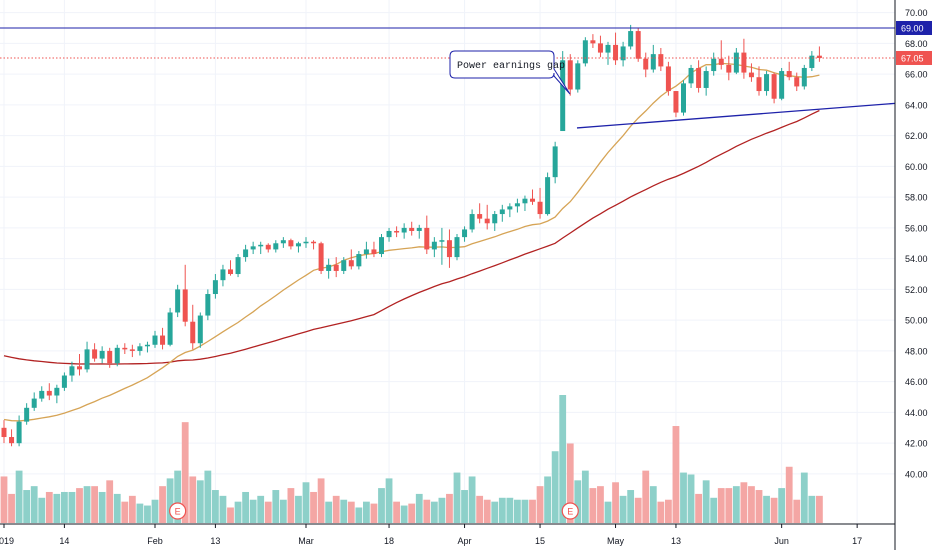  Describe the element at coordinates (616, 541) in the screenshot. I see `x-tick-label: May` at that location.